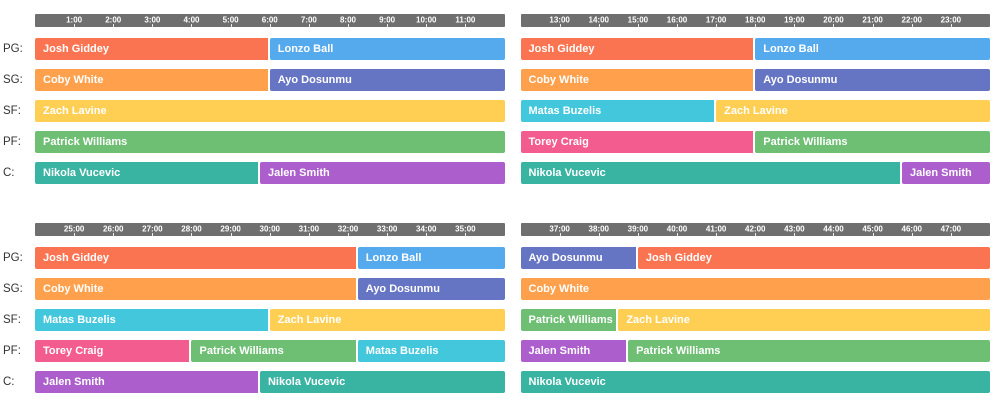 Image resolution: width=1000 pixels, height=404 pixels. What do you see at coordinates (951, 20) in the screenshot?
I see `tick-label: 23:00` at bounding box center [951, 20].